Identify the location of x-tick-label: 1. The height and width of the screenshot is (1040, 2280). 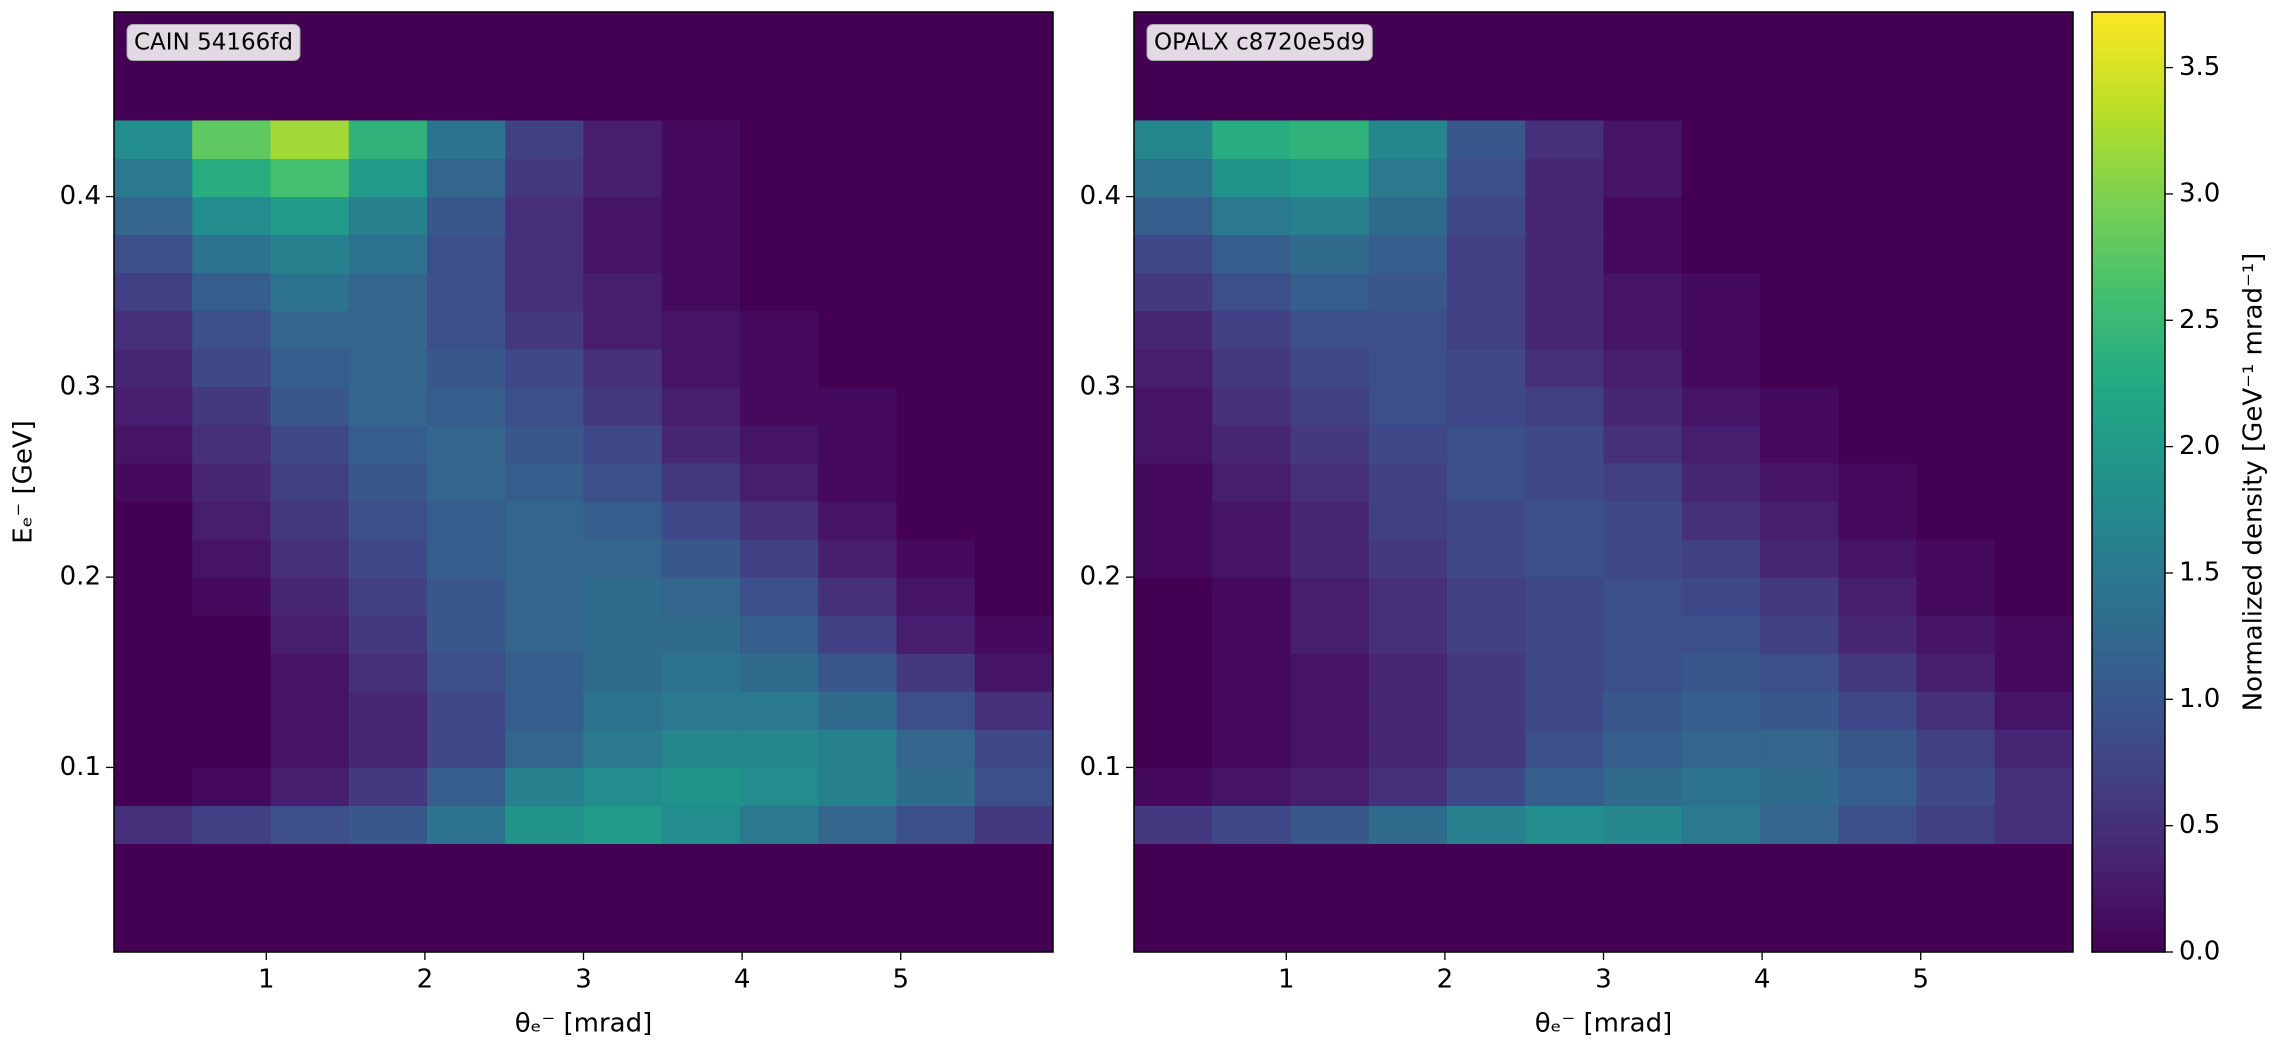
(266, 980).